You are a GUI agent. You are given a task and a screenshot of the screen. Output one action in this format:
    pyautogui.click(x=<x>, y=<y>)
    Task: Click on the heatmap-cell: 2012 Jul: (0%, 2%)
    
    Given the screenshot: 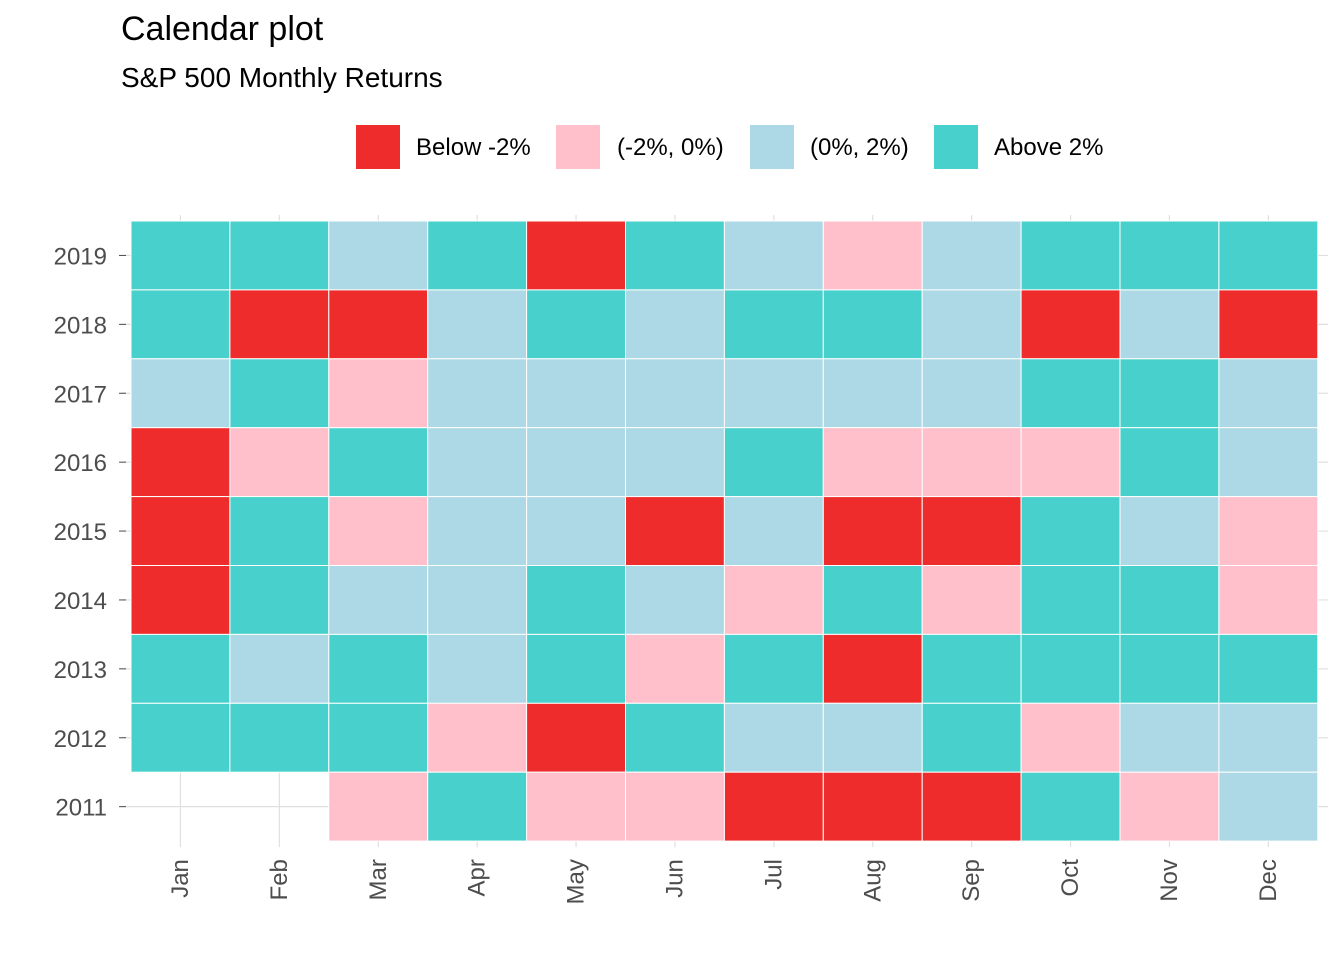 What is the action you would take?
    pyautogui.click(x=773, y=737)
    